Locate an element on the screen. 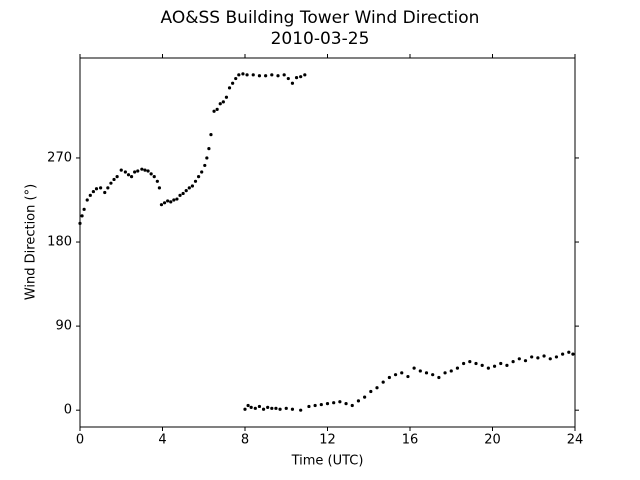 This screenshot has height=480, width=640. chart-subtitle: 2010-03-25 is located at coordinates (320, 39).